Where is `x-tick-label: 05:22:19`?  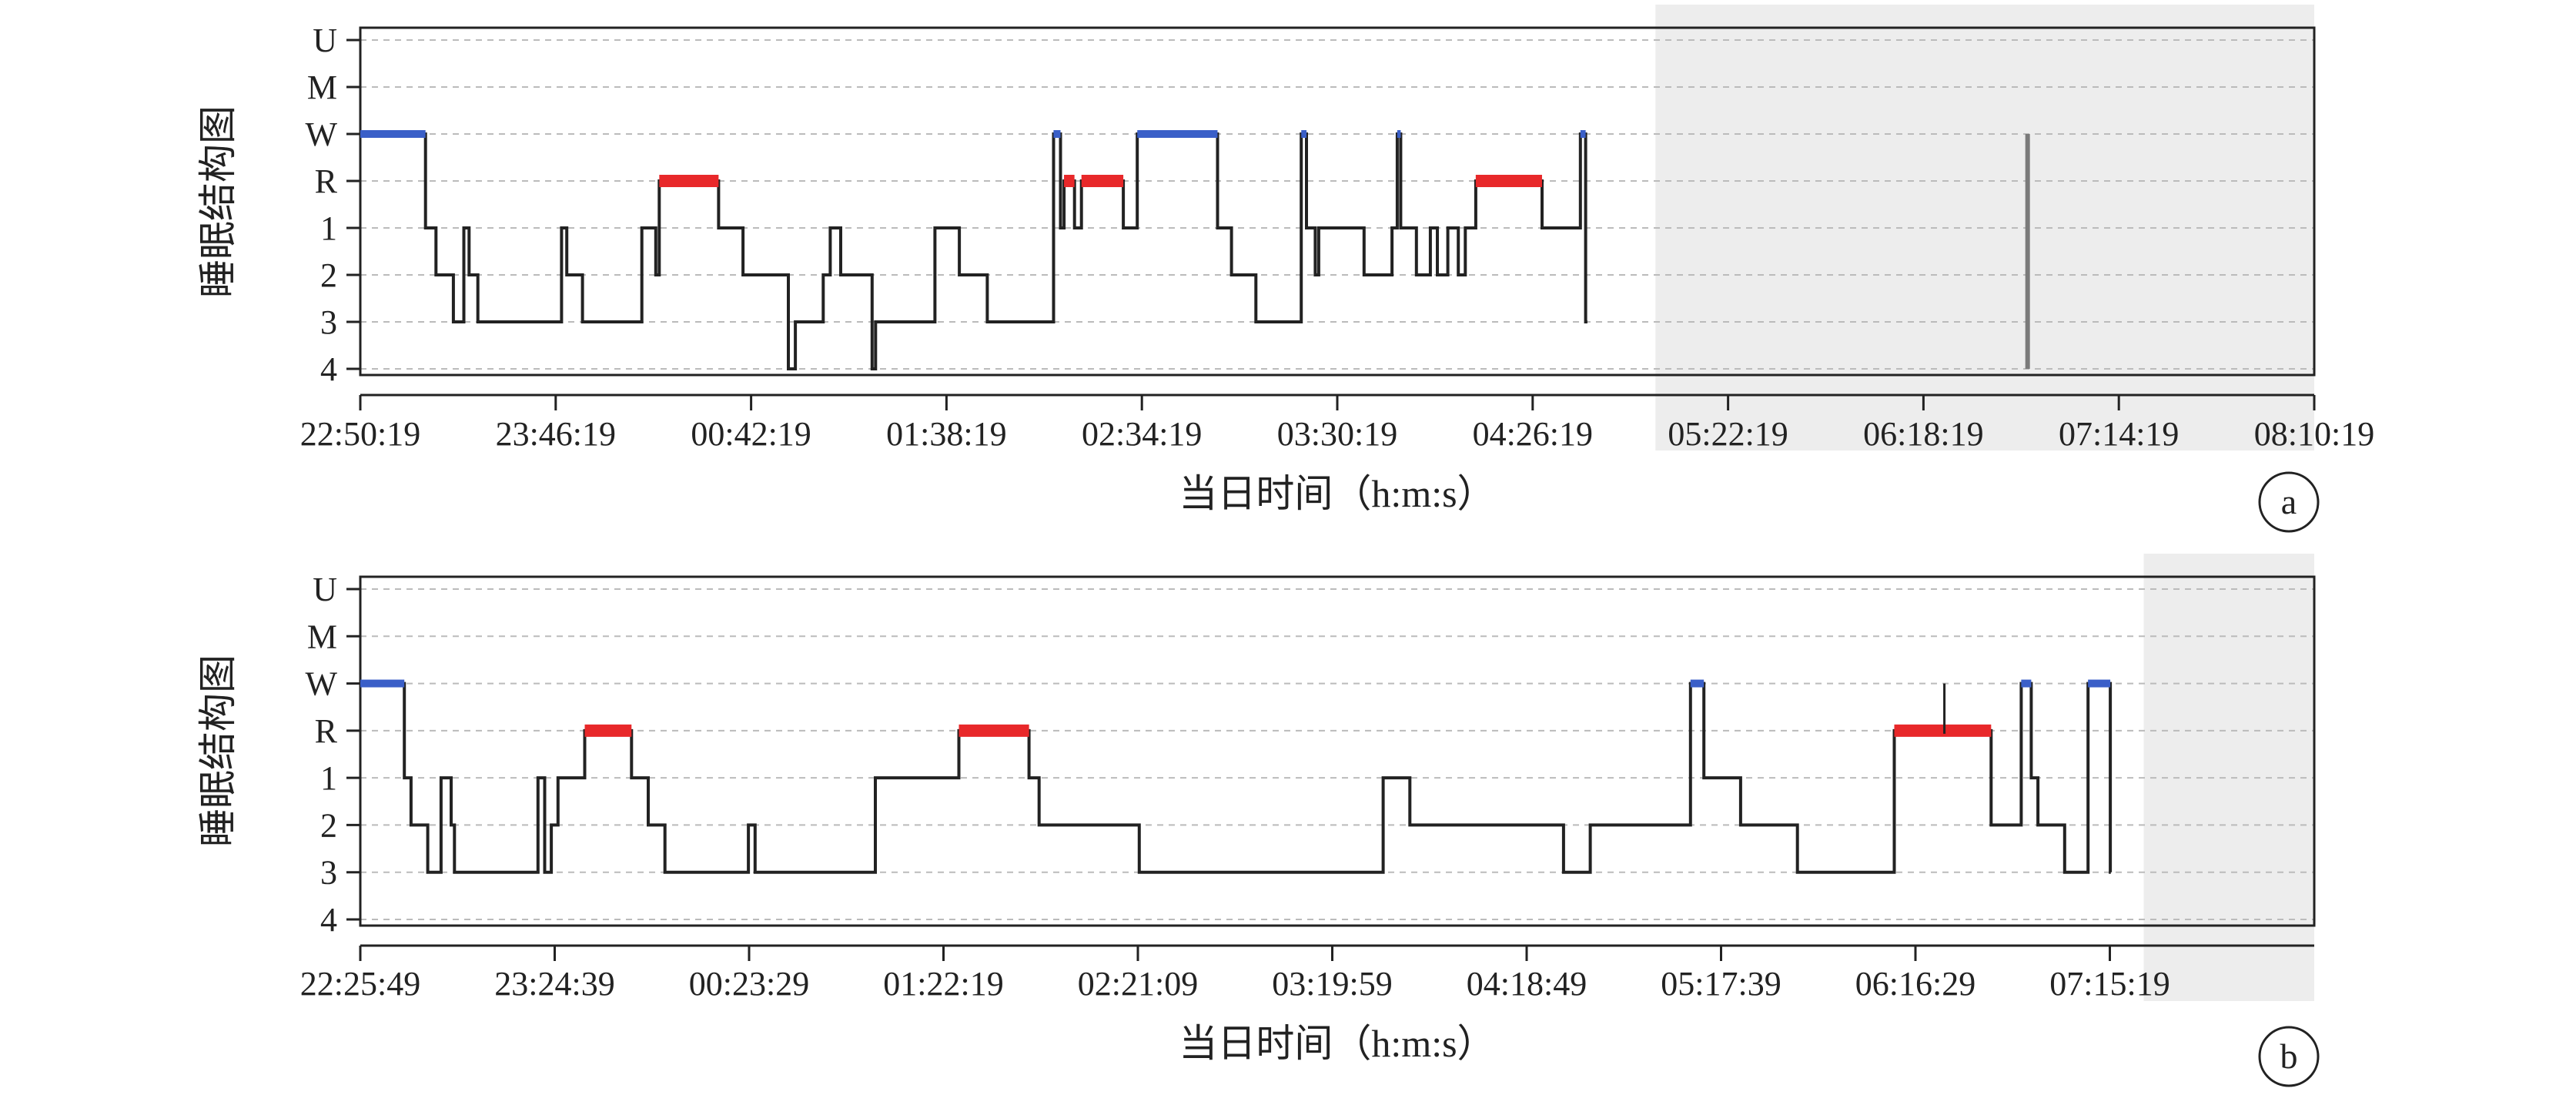 x-tick-label: 05:22:19 is located at coordinates (1728, 434).